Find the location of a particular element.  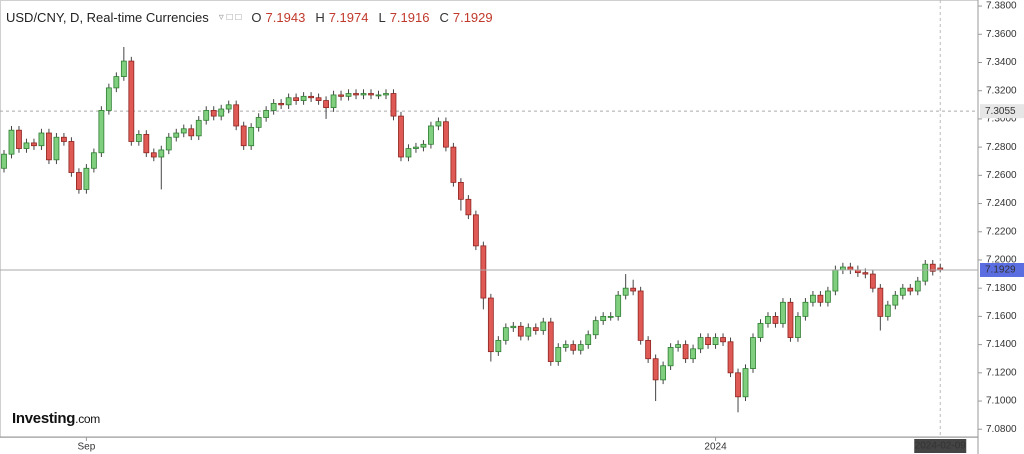

y-tick-label: 7.3200 is located at coordinates (1001, 90).